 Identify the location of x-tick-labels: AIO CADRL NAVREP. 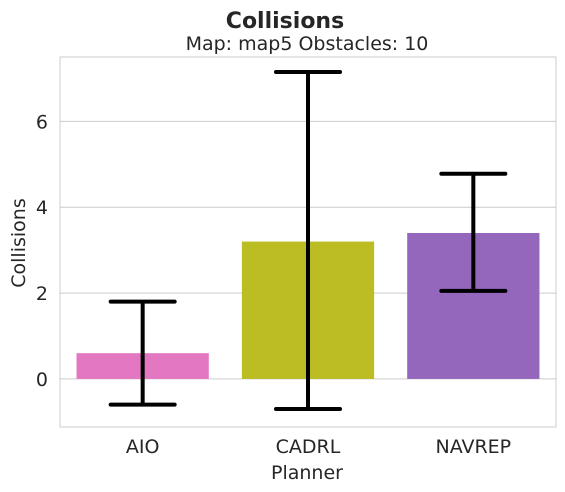
(318, 447).